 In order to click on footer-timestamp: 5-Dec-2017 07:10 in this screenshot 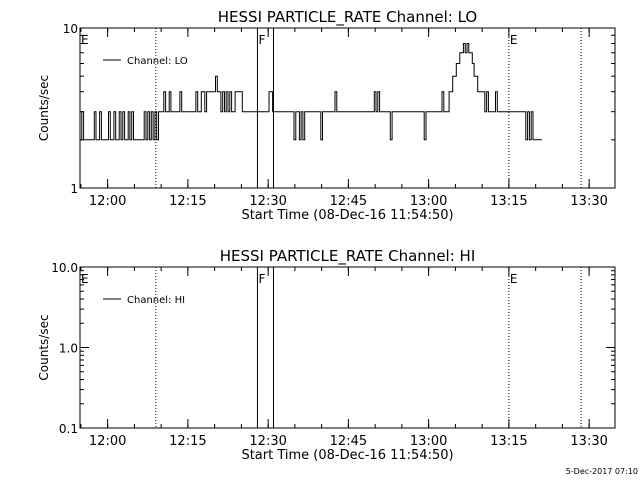, I will do `click(602, 471)`.